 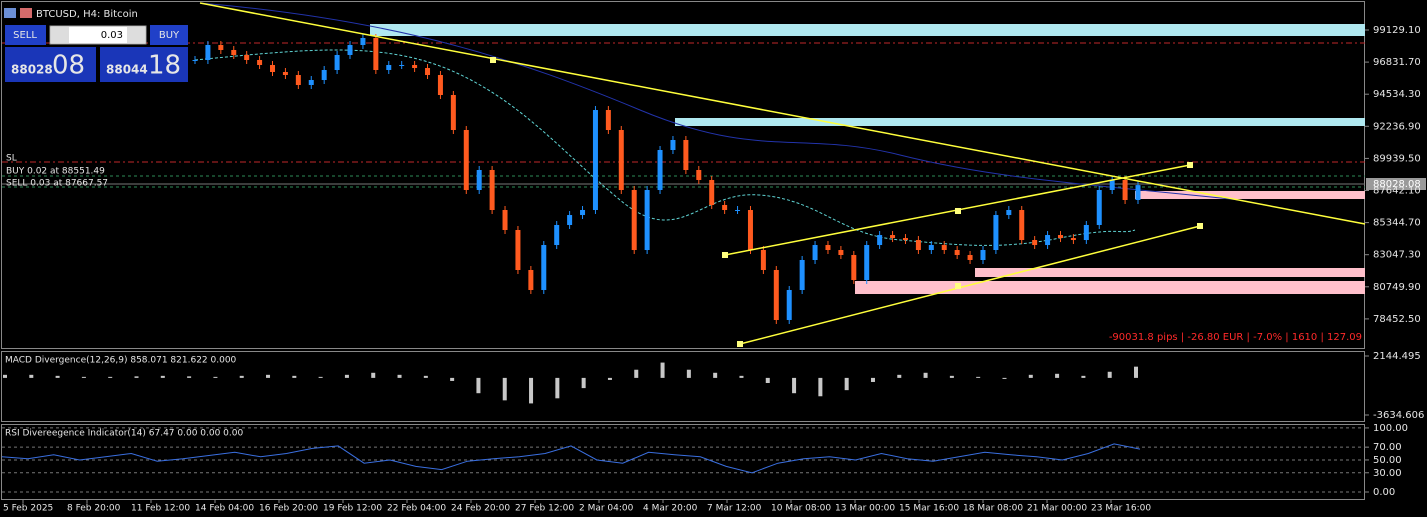 What do you see at coordinates (224, 509) in the screenshot?
I see `x-tick-label: 14 Feb 04:00` at bounding box center [224, 509].